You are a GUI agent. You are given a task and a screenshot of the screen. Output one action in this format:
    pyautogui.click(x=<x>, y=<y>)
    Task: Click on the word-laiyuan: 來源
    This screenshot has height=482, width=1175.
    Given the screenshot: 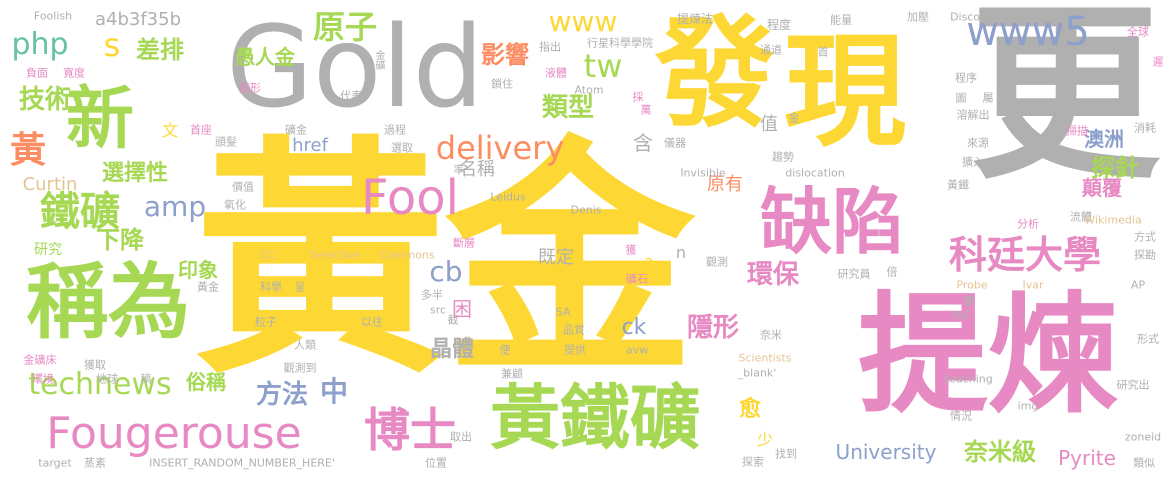 What is the action you would take?
    pyautogui.click(x=978, y=143)
    